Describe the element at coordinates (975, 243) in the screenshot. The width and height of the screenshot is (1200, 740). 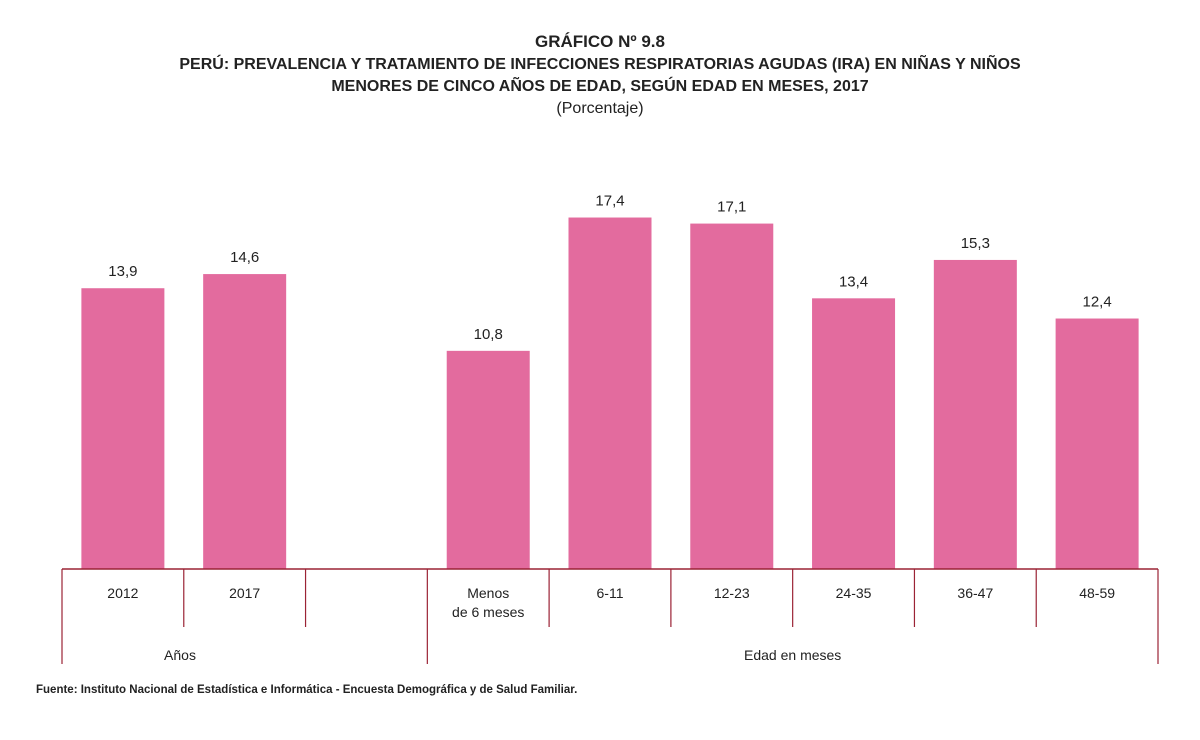
I see `value-label: 15,3` at that location.